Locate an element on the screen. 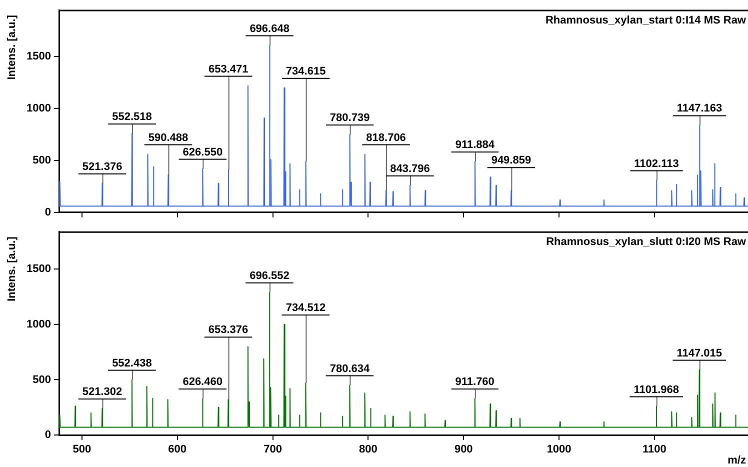  x-axis-title: m/z is located at coordinates (737, 460).